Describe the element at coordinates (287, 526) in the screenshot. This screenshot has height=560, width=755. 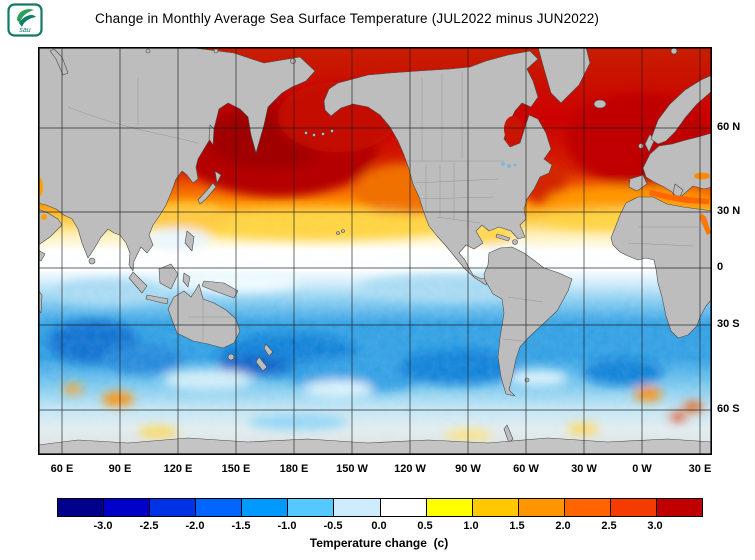
I see `colorbar-tick-label: -1.0` at that location.